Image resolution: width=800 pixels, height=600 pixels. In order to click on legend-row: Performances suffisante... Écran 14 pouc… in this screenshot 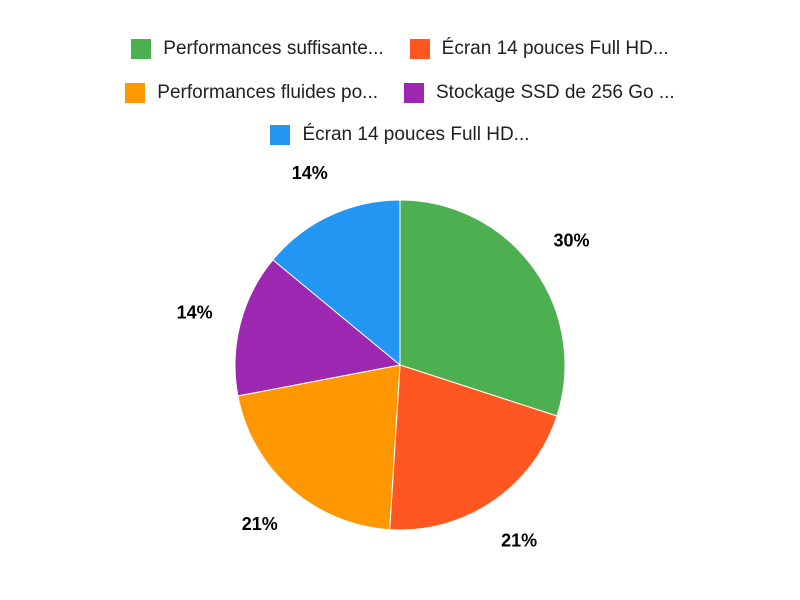, I will do `click(400, 49)`.